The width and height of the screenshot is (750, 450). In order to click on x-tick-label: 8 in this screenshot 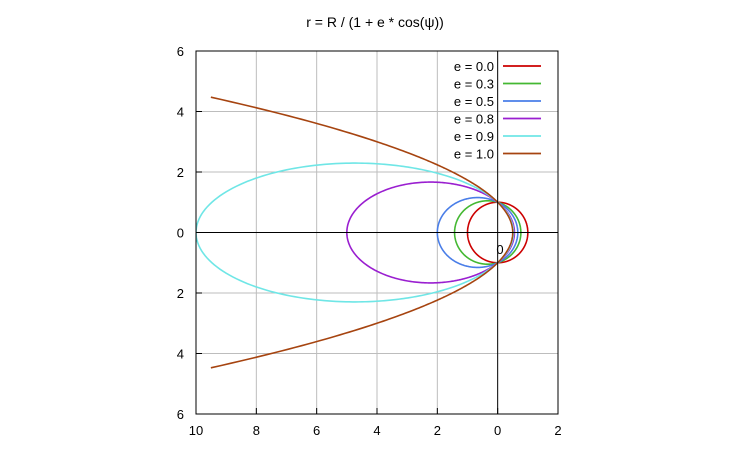, I will do `click(256, 430)`.